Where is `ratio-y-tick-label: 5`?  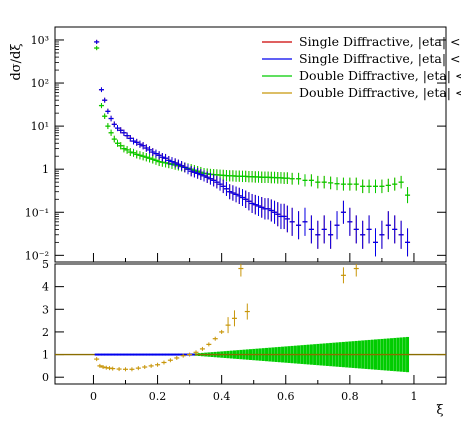
ratio-y-tick-label: 5 is located at coordinates (45, 264).